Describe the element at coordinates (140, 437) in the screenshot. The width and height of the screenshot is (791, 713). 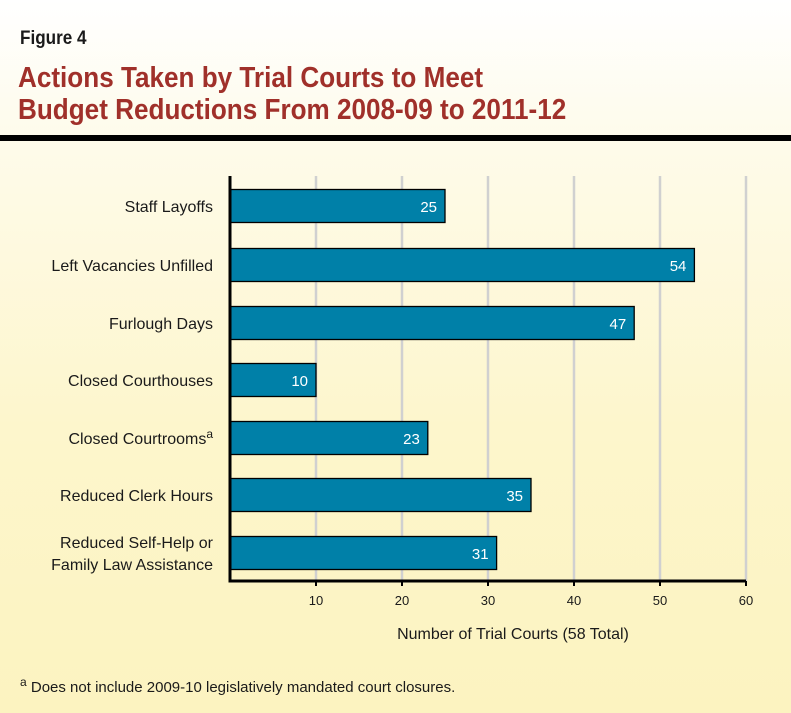
I see `category-label: Closed Courtroomsa` at that location.